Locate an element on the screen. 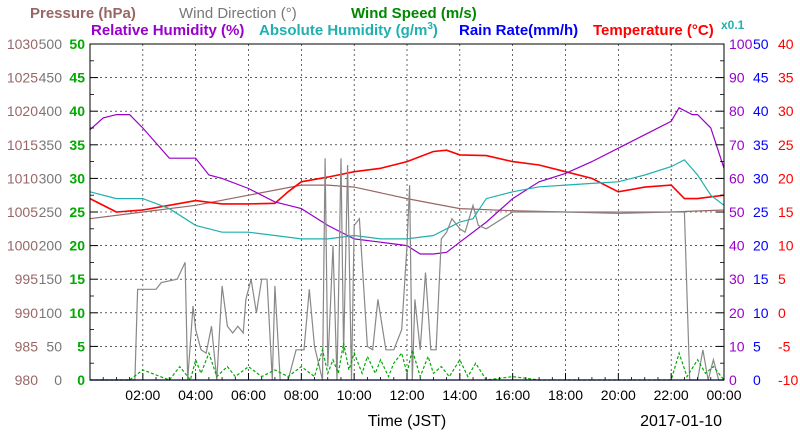 This screenshot has height=439, width=800. legend-absolute-humidity-label: Absolute Humidity (g/m is located at coordinates (343, 30).